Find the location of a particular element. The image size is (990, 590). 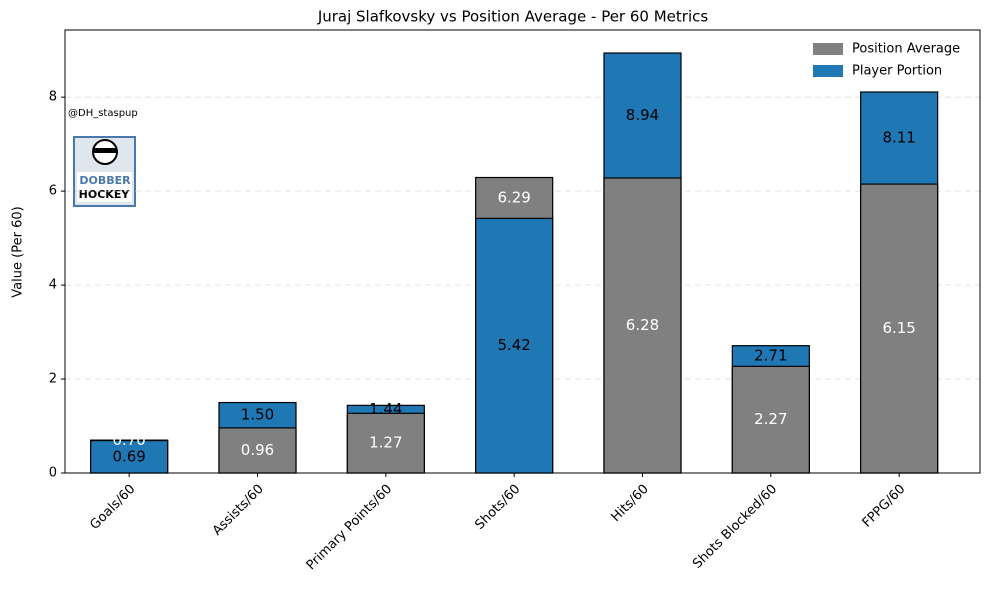

legend-label: Position Average is located at coordinates (906, 49).